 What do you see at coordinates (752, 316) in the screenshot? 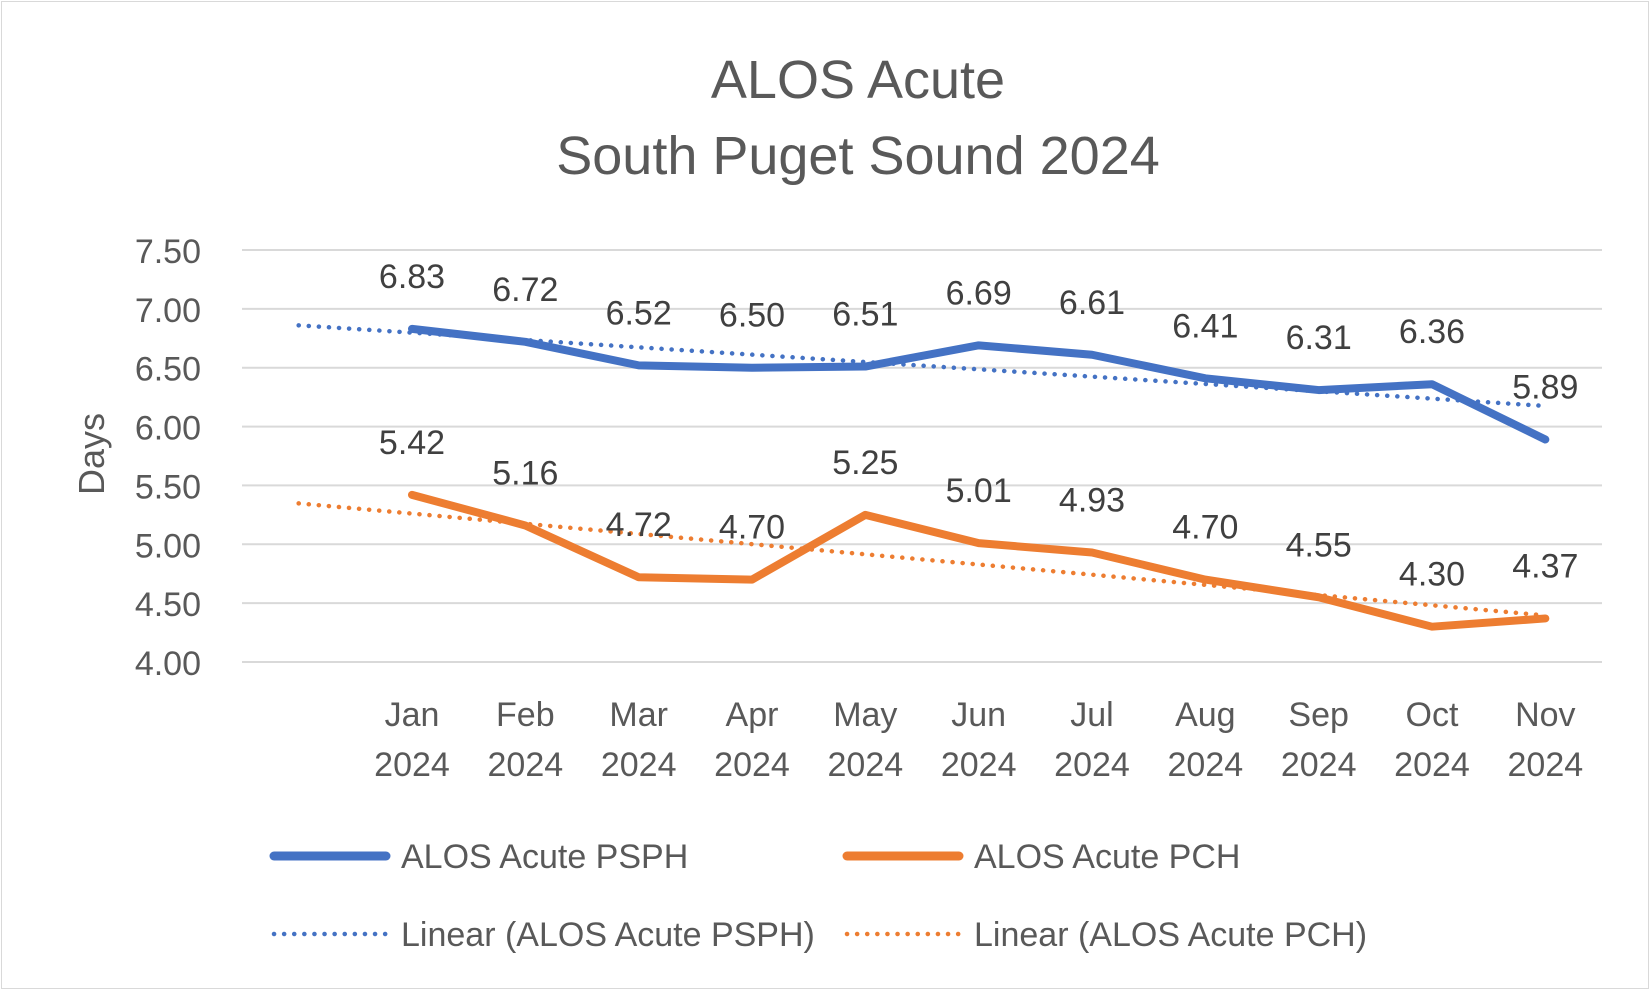
I see `data-label: 6.50` at bounding box center [752, 316].